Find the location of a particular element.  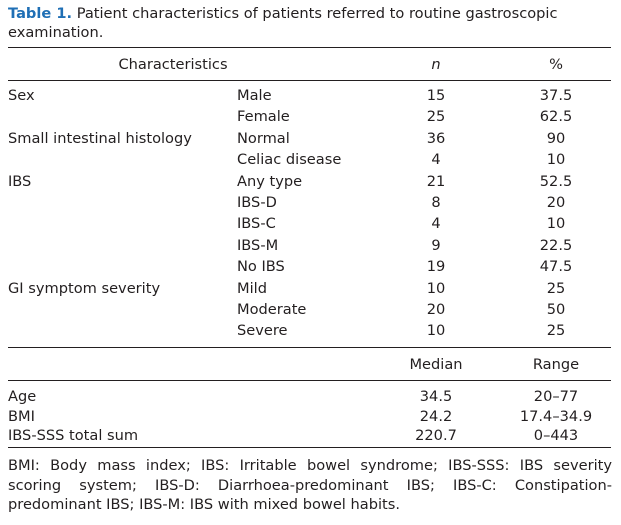

row-category: IBS-M is located at coordinates (258, 245).